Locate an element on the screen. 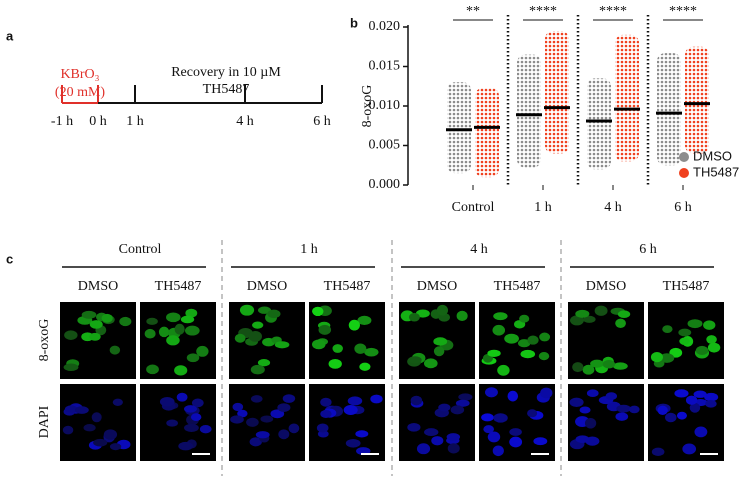 This screenshot has height=481, width=740. y-tick-label: 0.020 is located at coordinates (385, 26).